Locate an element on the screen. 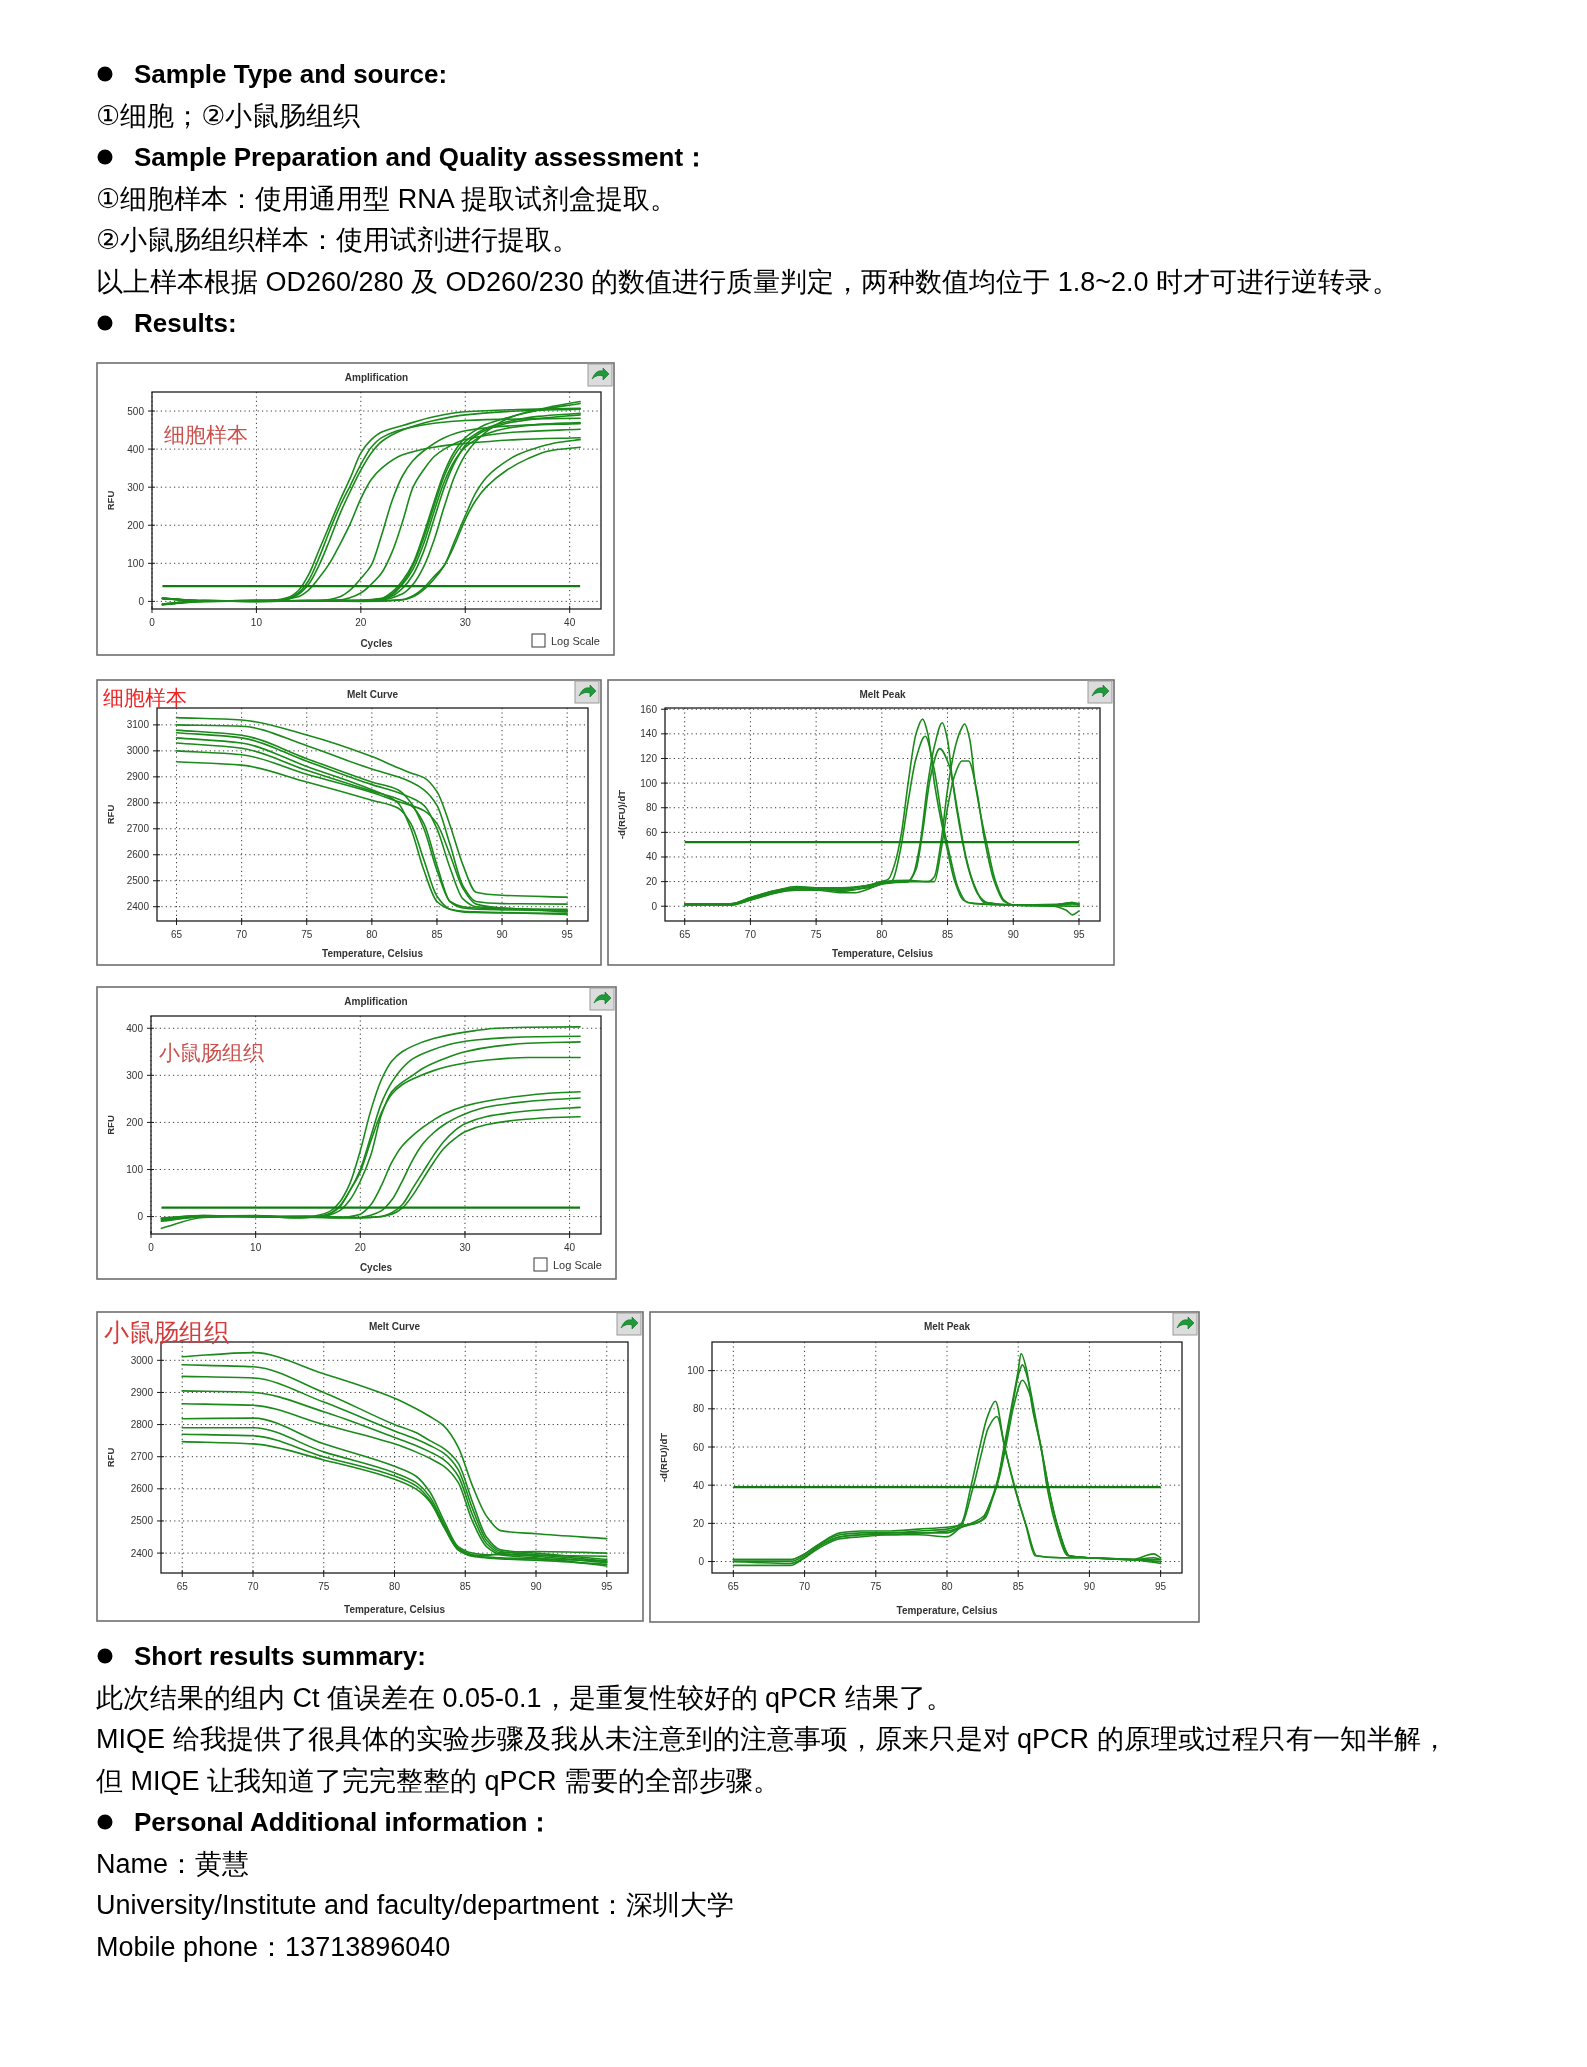 The height and width of the screenshot is (2067, 1587). text: Name：黄慧 is located at coordinates (173, 1863).